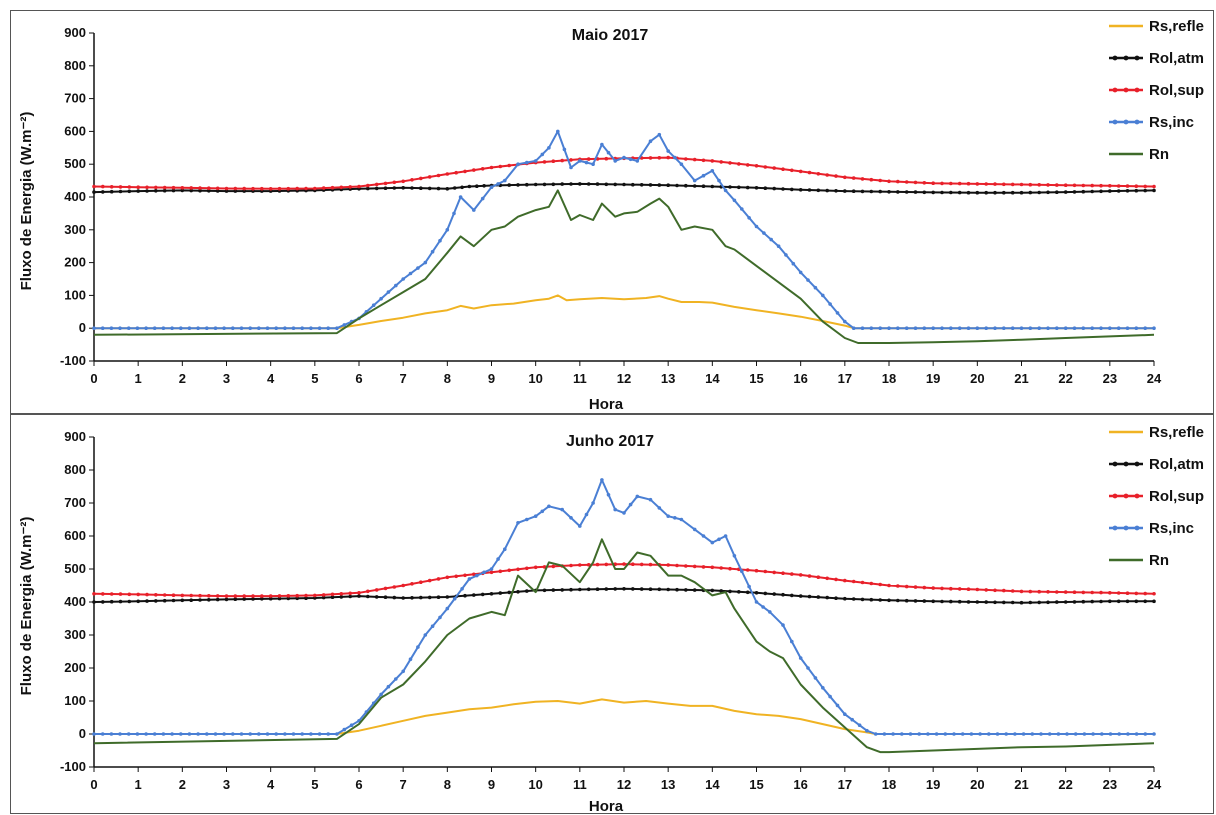 This screenshot has width=1216, height=815. What do you see at coordinates (403, 784) in the screenshot?
I see `chart-1-x-tick-label: 7` at bounding box center [403, 784].